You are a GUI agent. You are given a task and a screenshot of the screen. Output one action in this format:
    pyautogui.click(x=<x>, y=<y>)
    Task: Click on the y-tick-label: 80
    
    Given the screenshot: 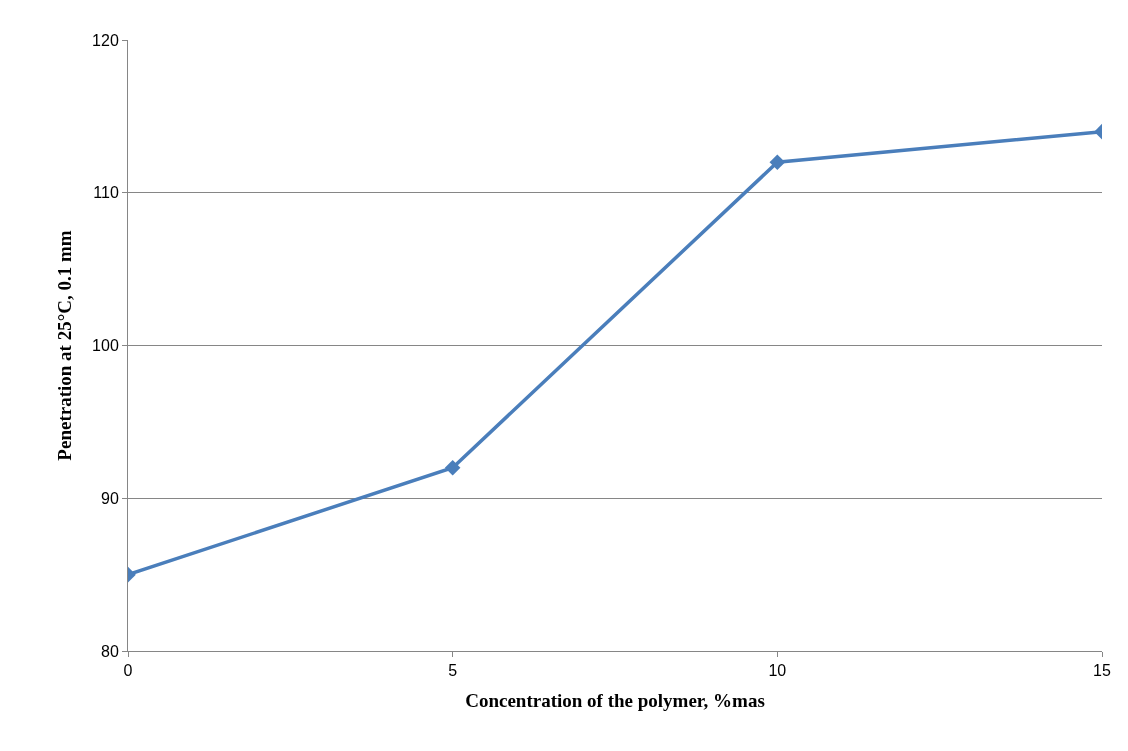 What is the action you would take?
    pyautogui.click(x=110, y=651)
    